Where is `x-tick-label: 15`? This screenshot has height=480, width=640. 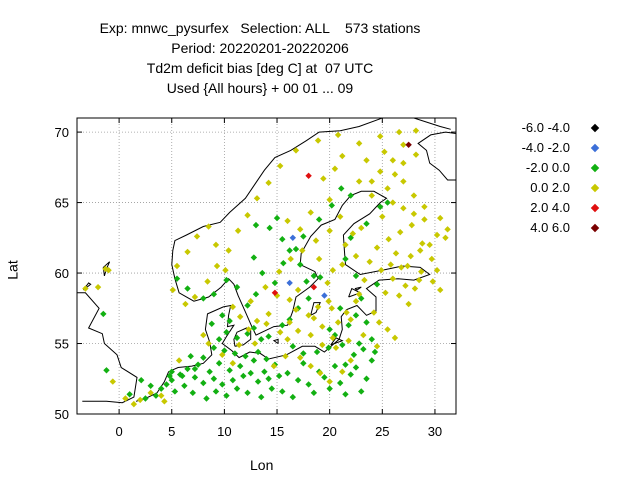 x-tick-label: 15 is located at coordinates (277, 431).